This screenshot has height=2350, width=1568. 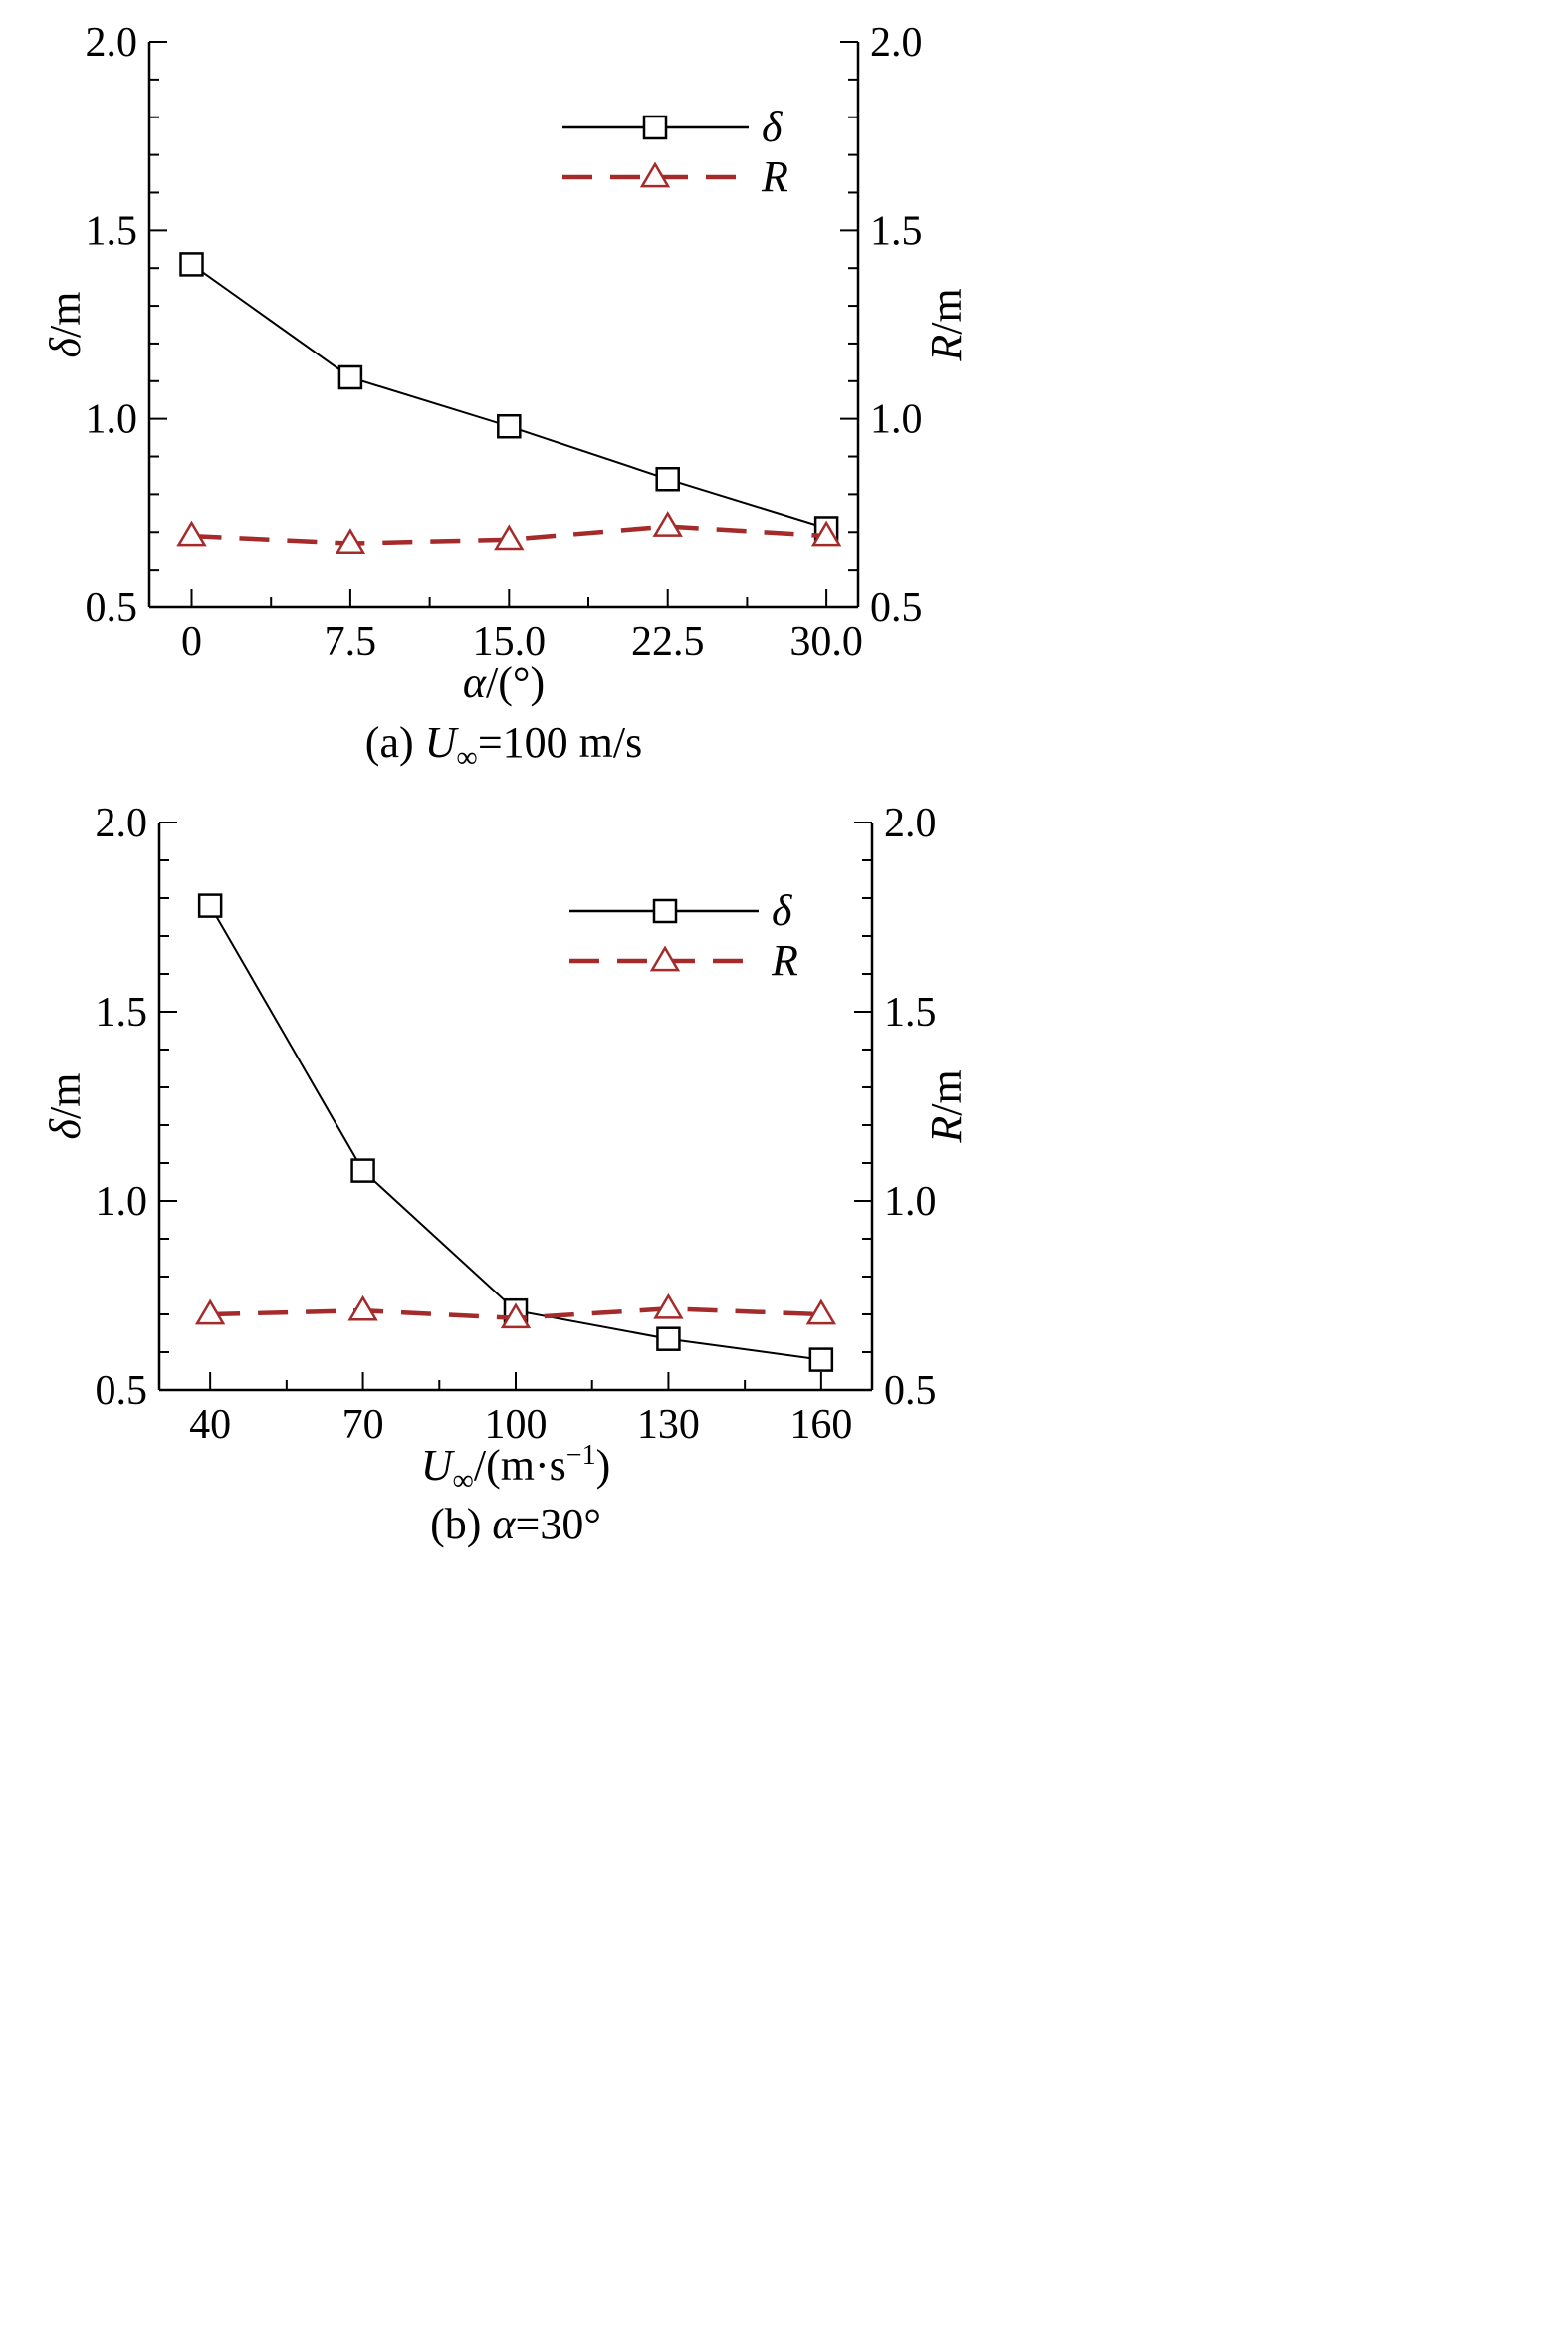 I want to click on x-tick-label: 15.0, so click(x=510, y=642).